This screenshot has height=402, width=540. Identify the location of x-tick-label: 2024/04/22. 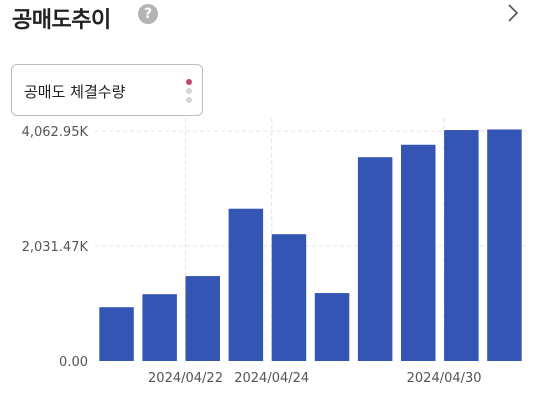
(185, 378).